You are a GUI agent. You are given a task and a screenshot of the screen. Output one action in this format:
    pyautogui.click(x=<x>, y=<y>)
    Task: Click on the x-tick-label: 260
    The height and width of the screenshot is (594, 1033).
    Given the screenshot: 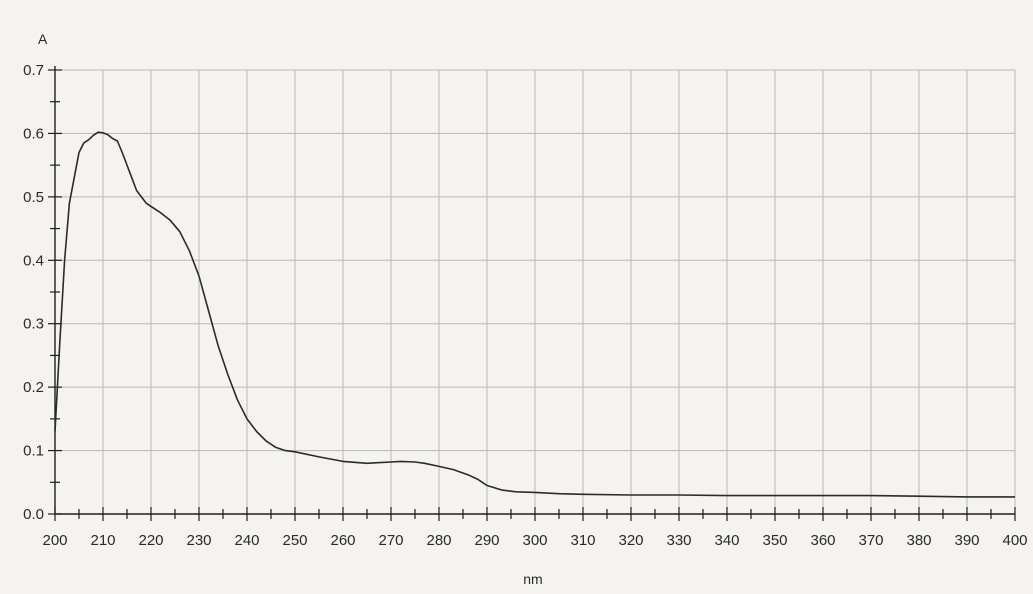 What is the action you would take?
    pyautogui.click(x=342, y=540)
    